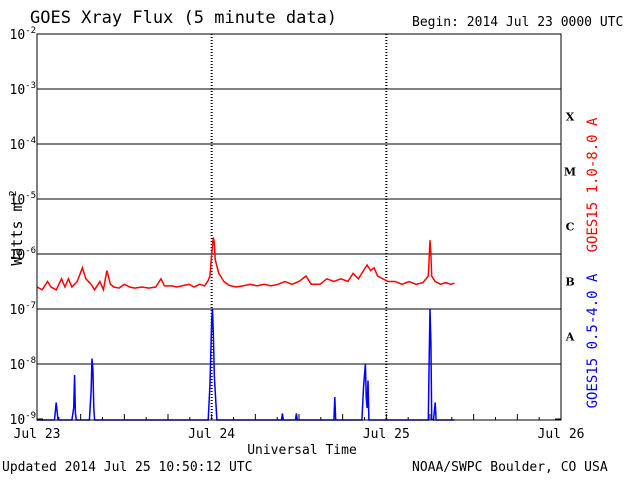 The image size is (640, 480). I want to click on svg-text: Watts m-2, so click(17, 227).